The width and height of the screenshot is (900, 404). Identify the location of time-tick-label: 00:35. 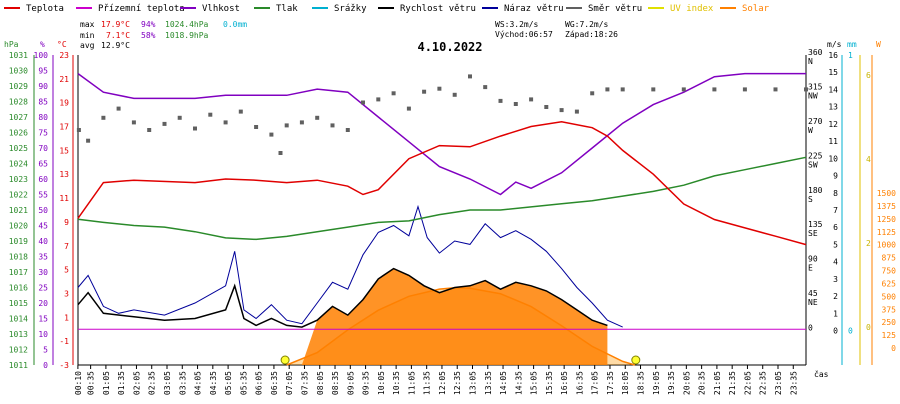
(91, 383).